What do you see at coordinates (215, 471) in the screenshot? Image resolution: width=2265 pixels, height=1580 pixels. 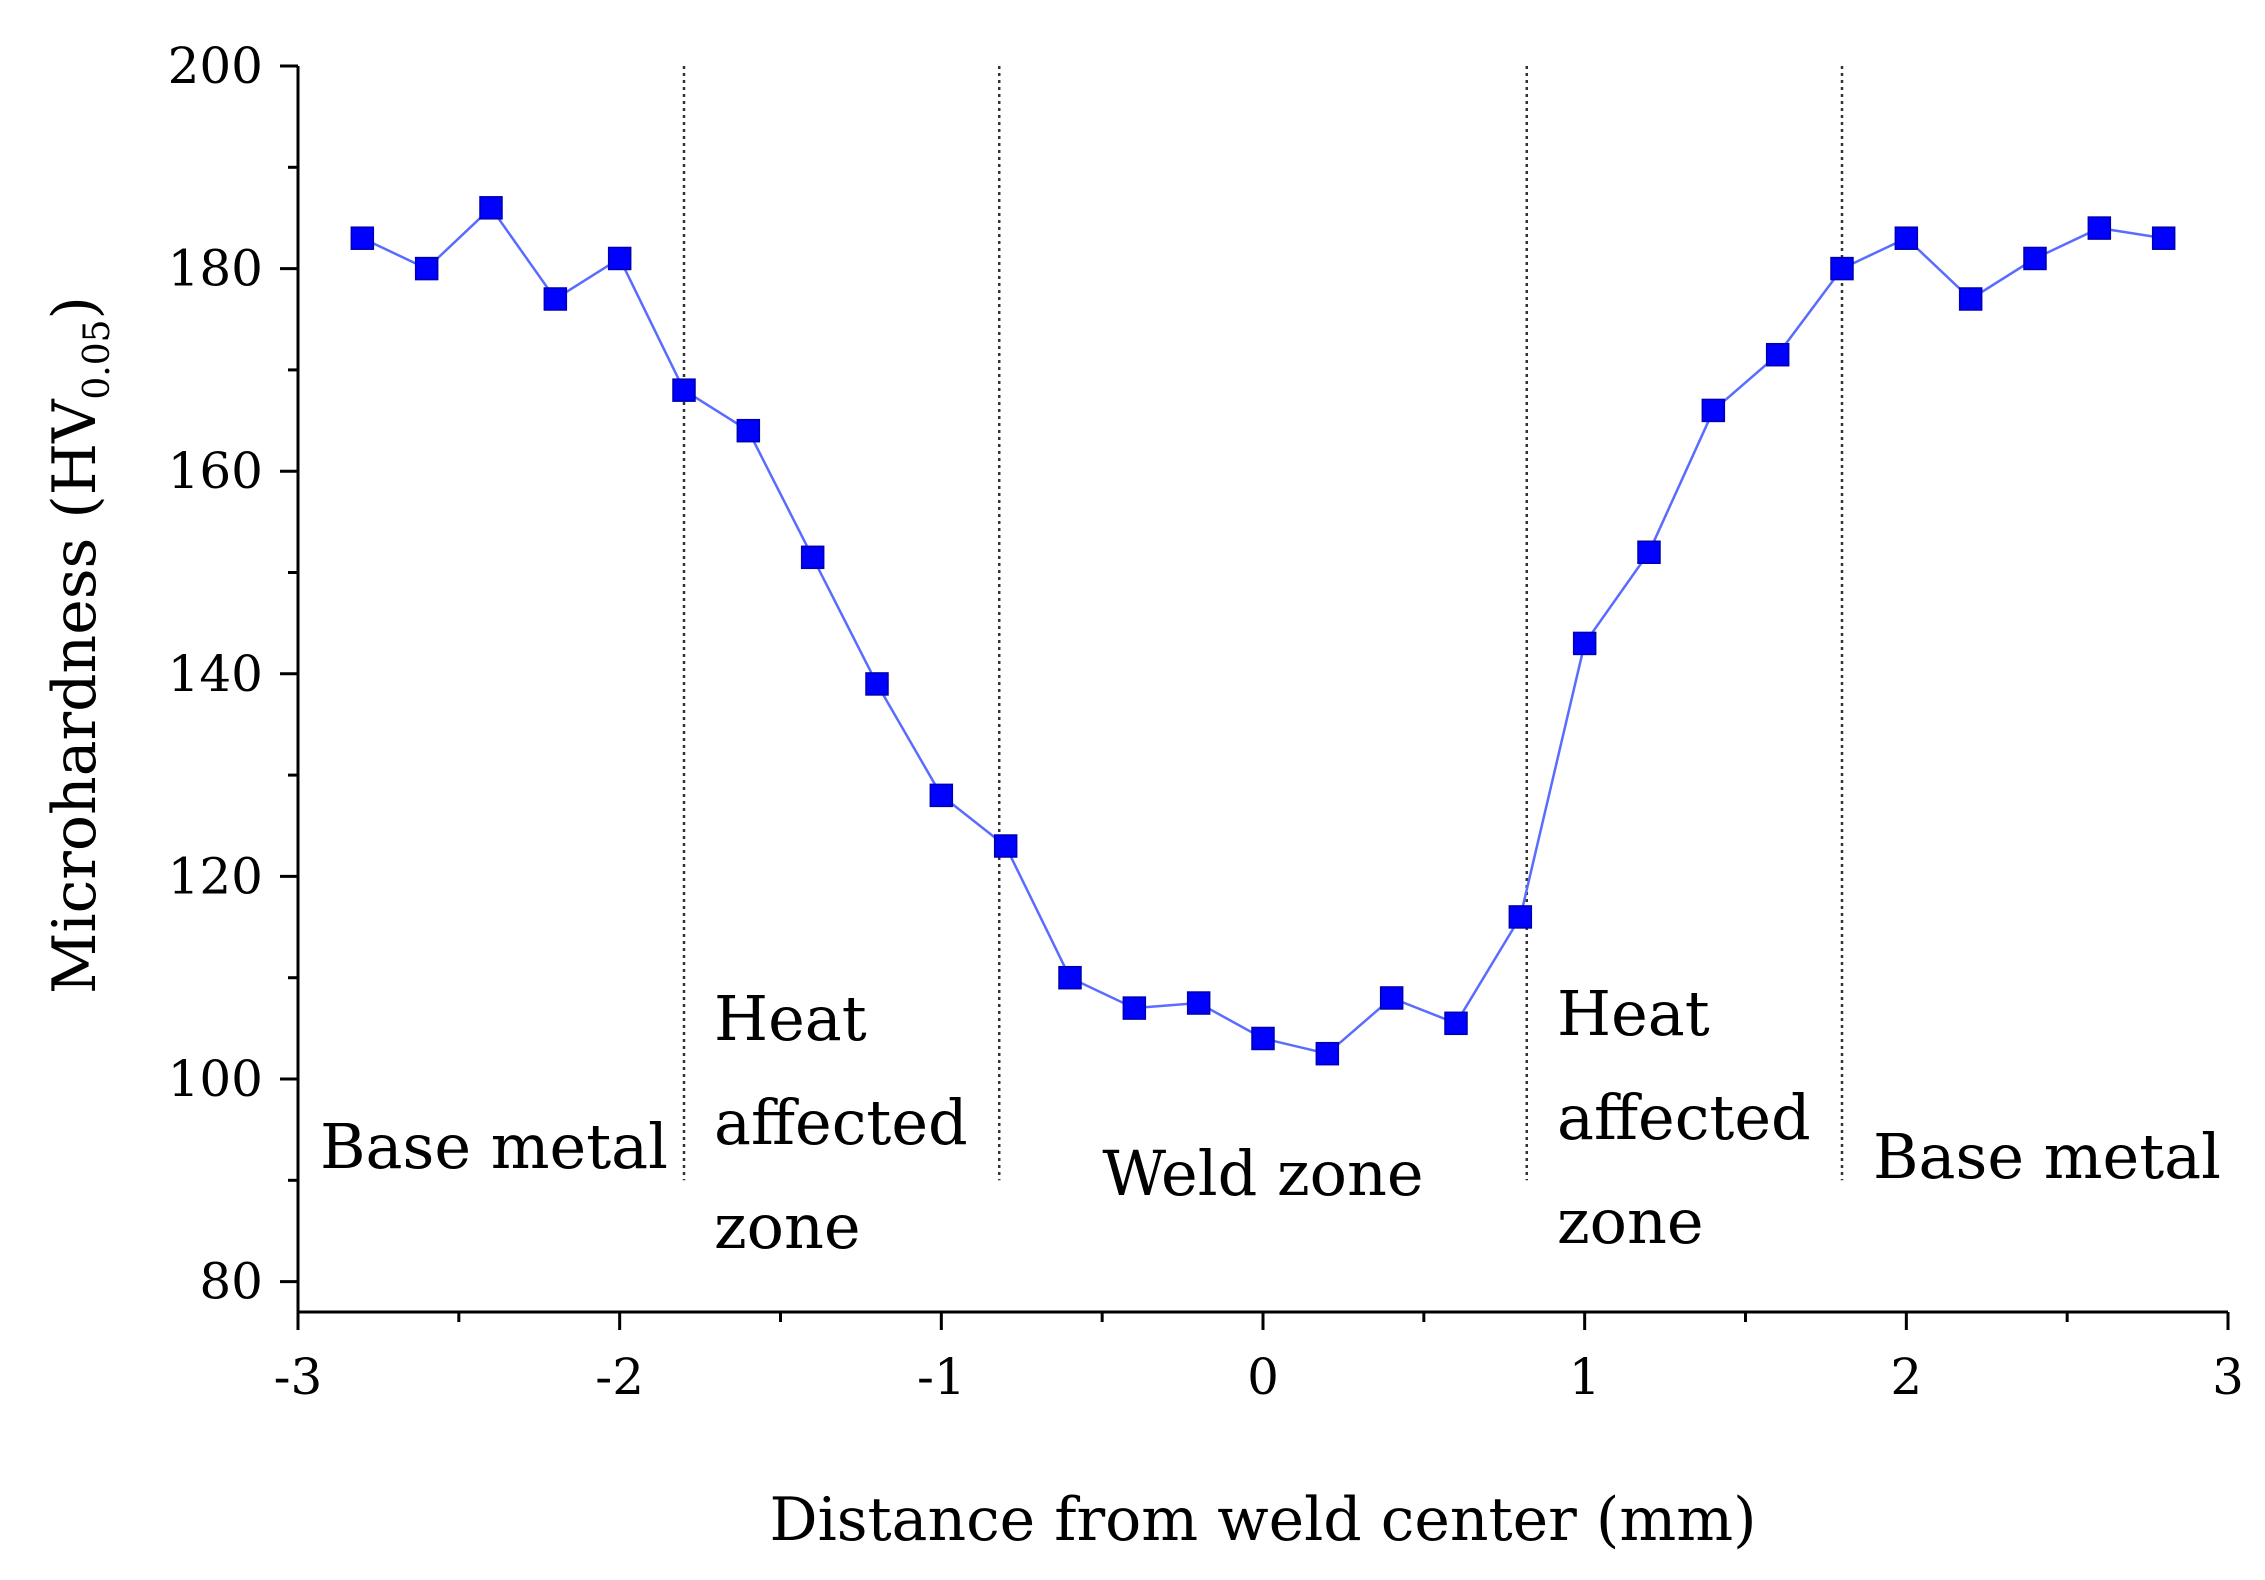 I see `y-tick-label: 160` at bounding box center [215, 471].